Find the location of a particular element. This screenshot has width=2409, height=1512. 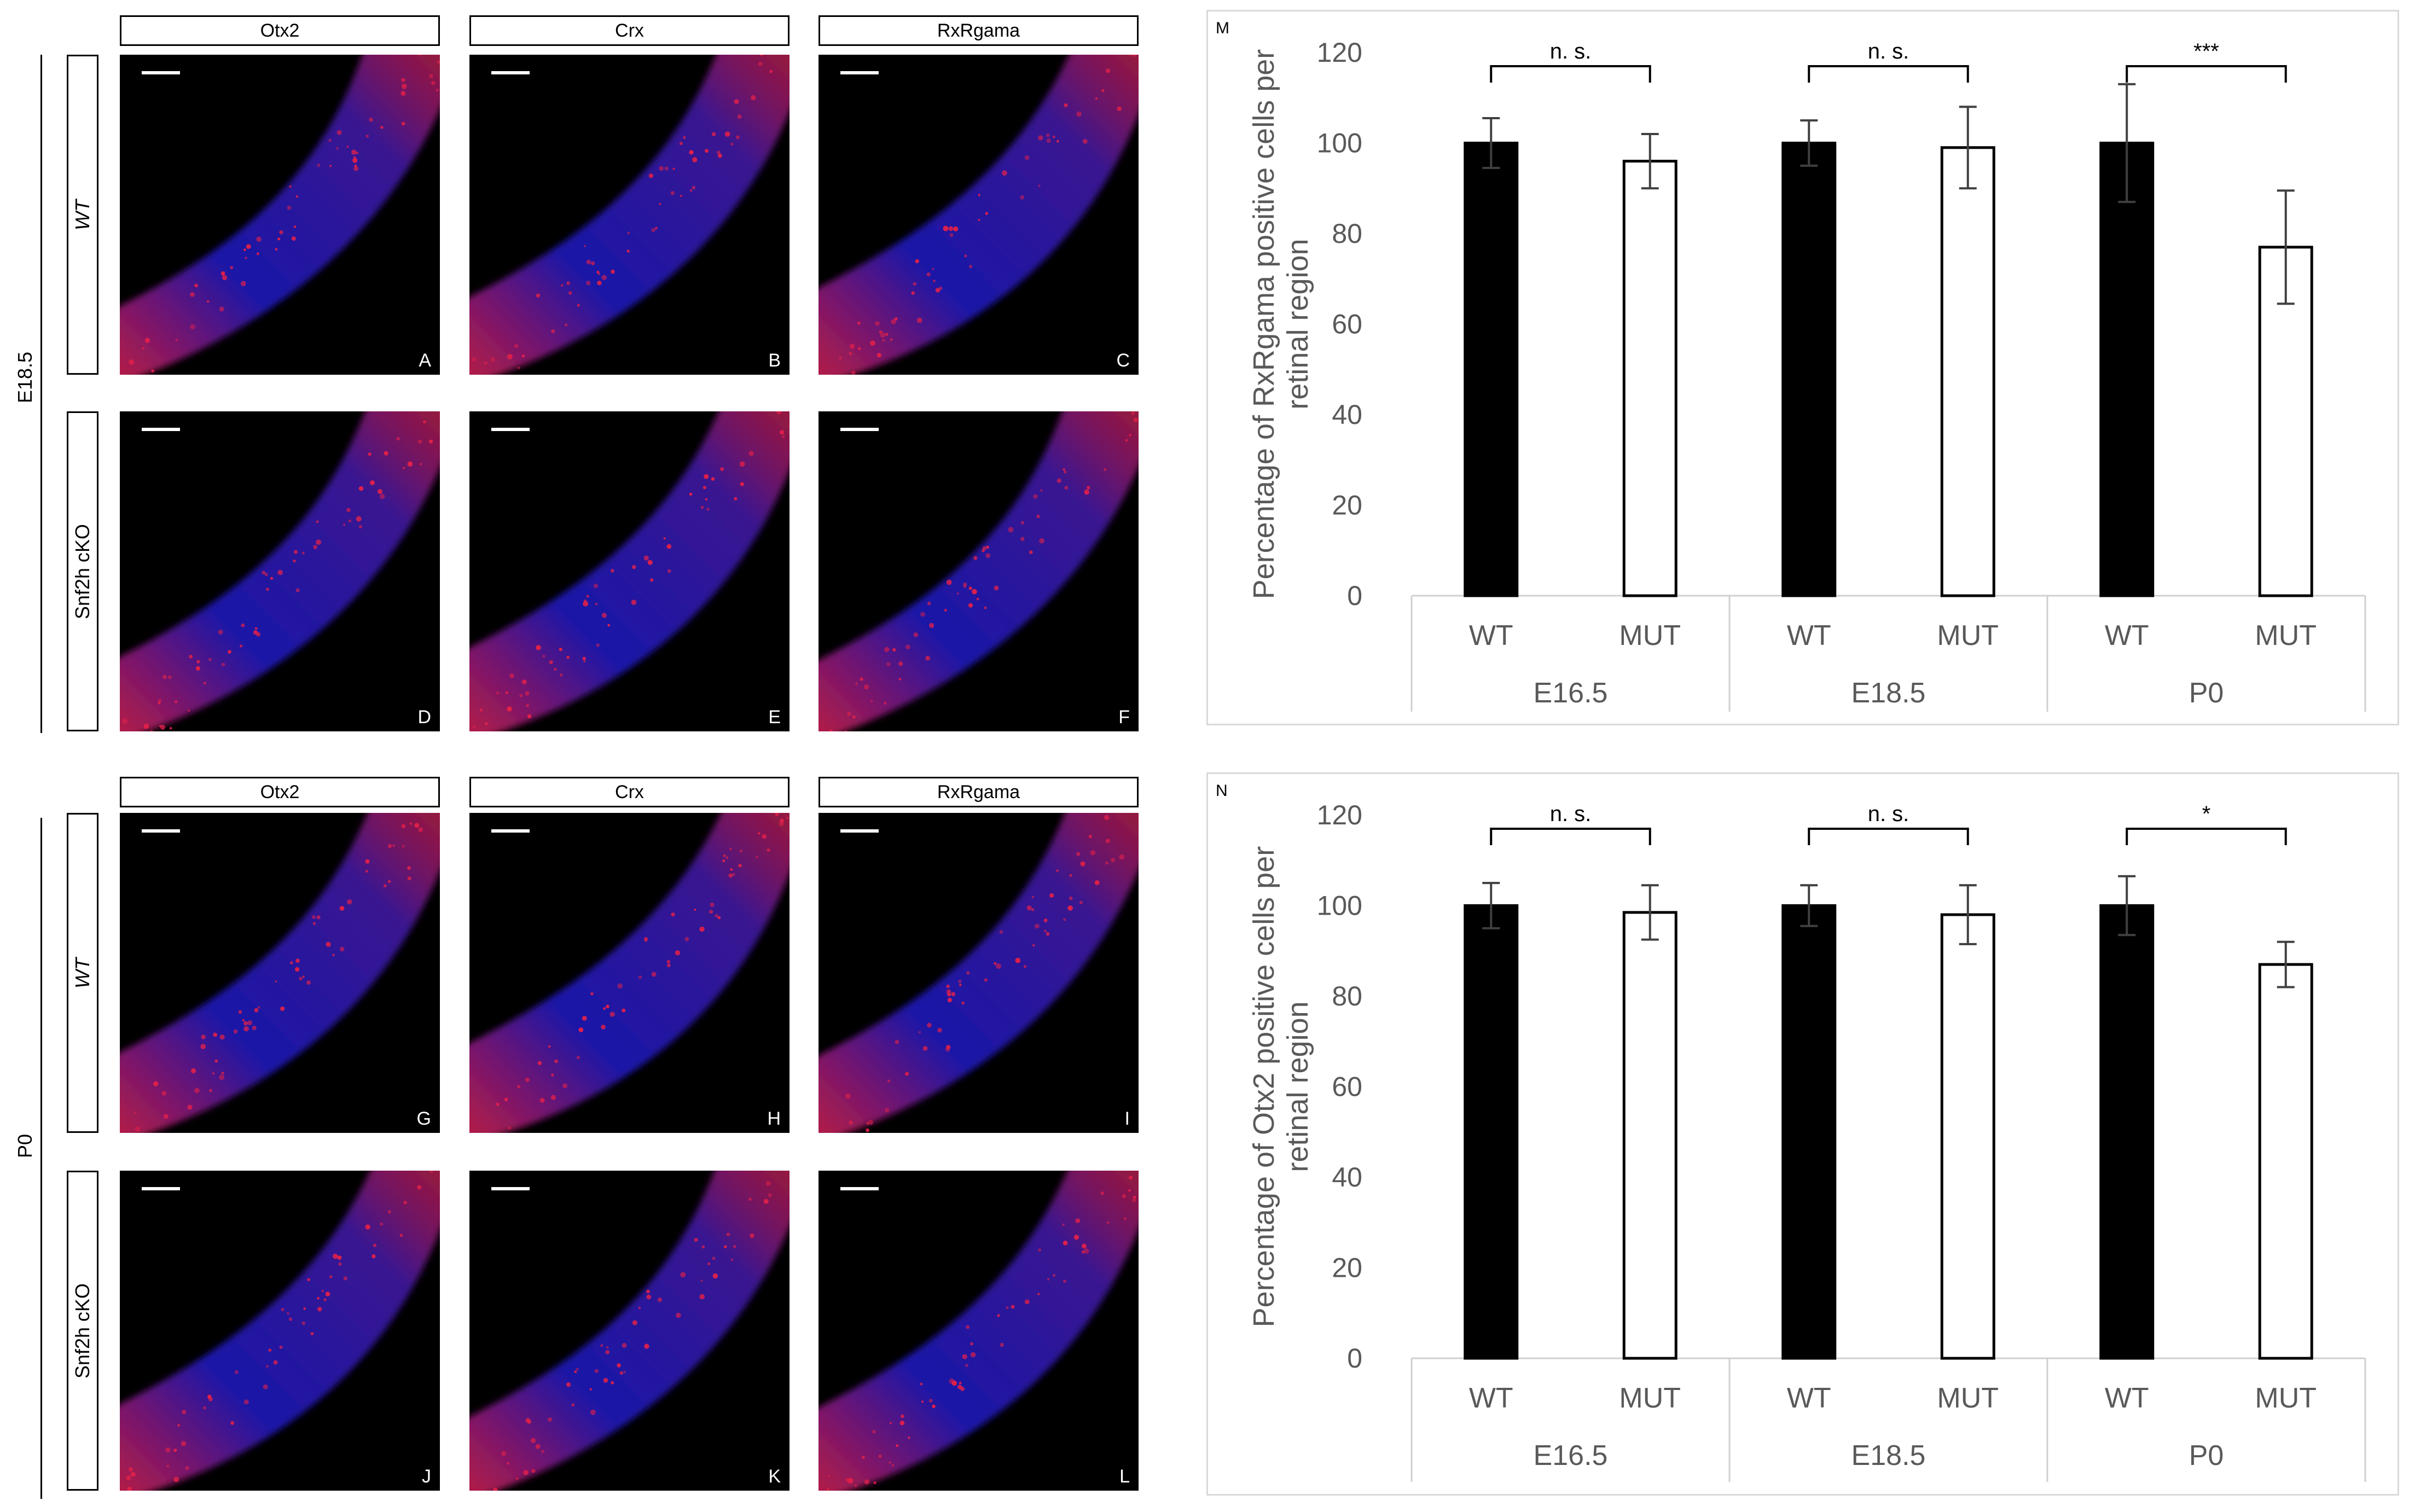

y-tick-label: 60 is located at coordinates (1347, 1087).